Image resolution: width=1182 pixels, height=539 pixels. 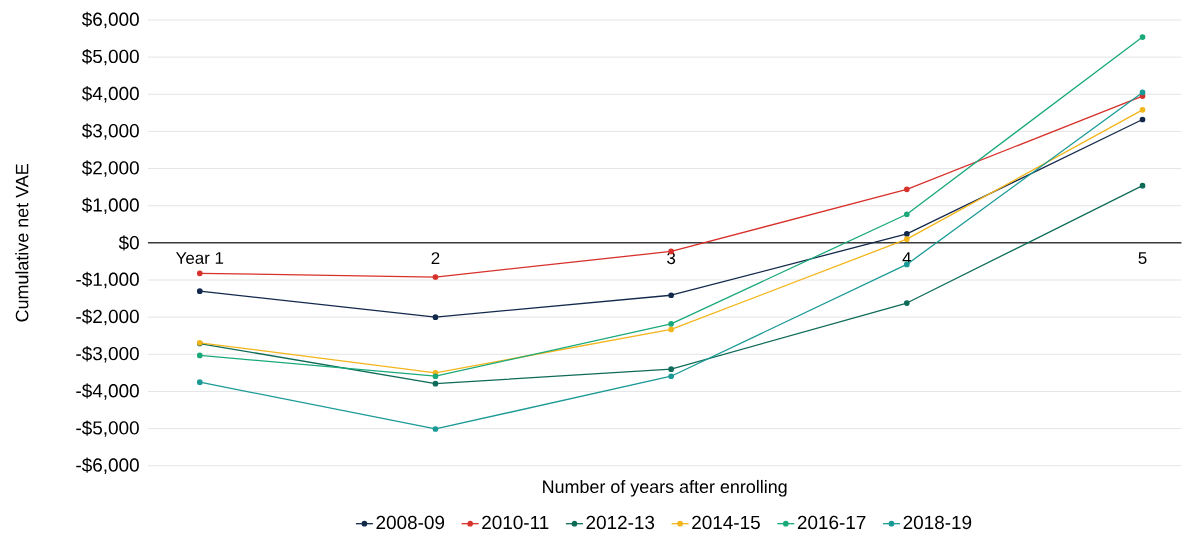 I want to click on legend-label: 2010-11, so click(x=515, y=522).